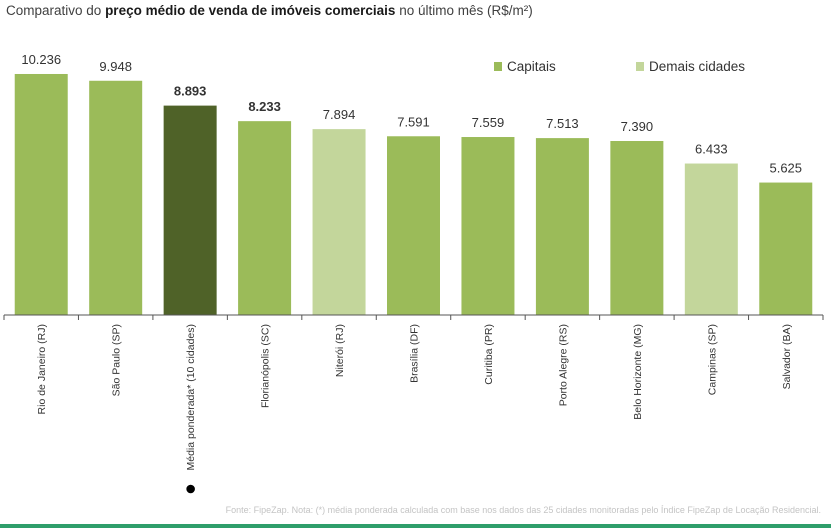  Describe the element at coordinates (413, 317) in the screenshot. I see `x-axis` at that location.